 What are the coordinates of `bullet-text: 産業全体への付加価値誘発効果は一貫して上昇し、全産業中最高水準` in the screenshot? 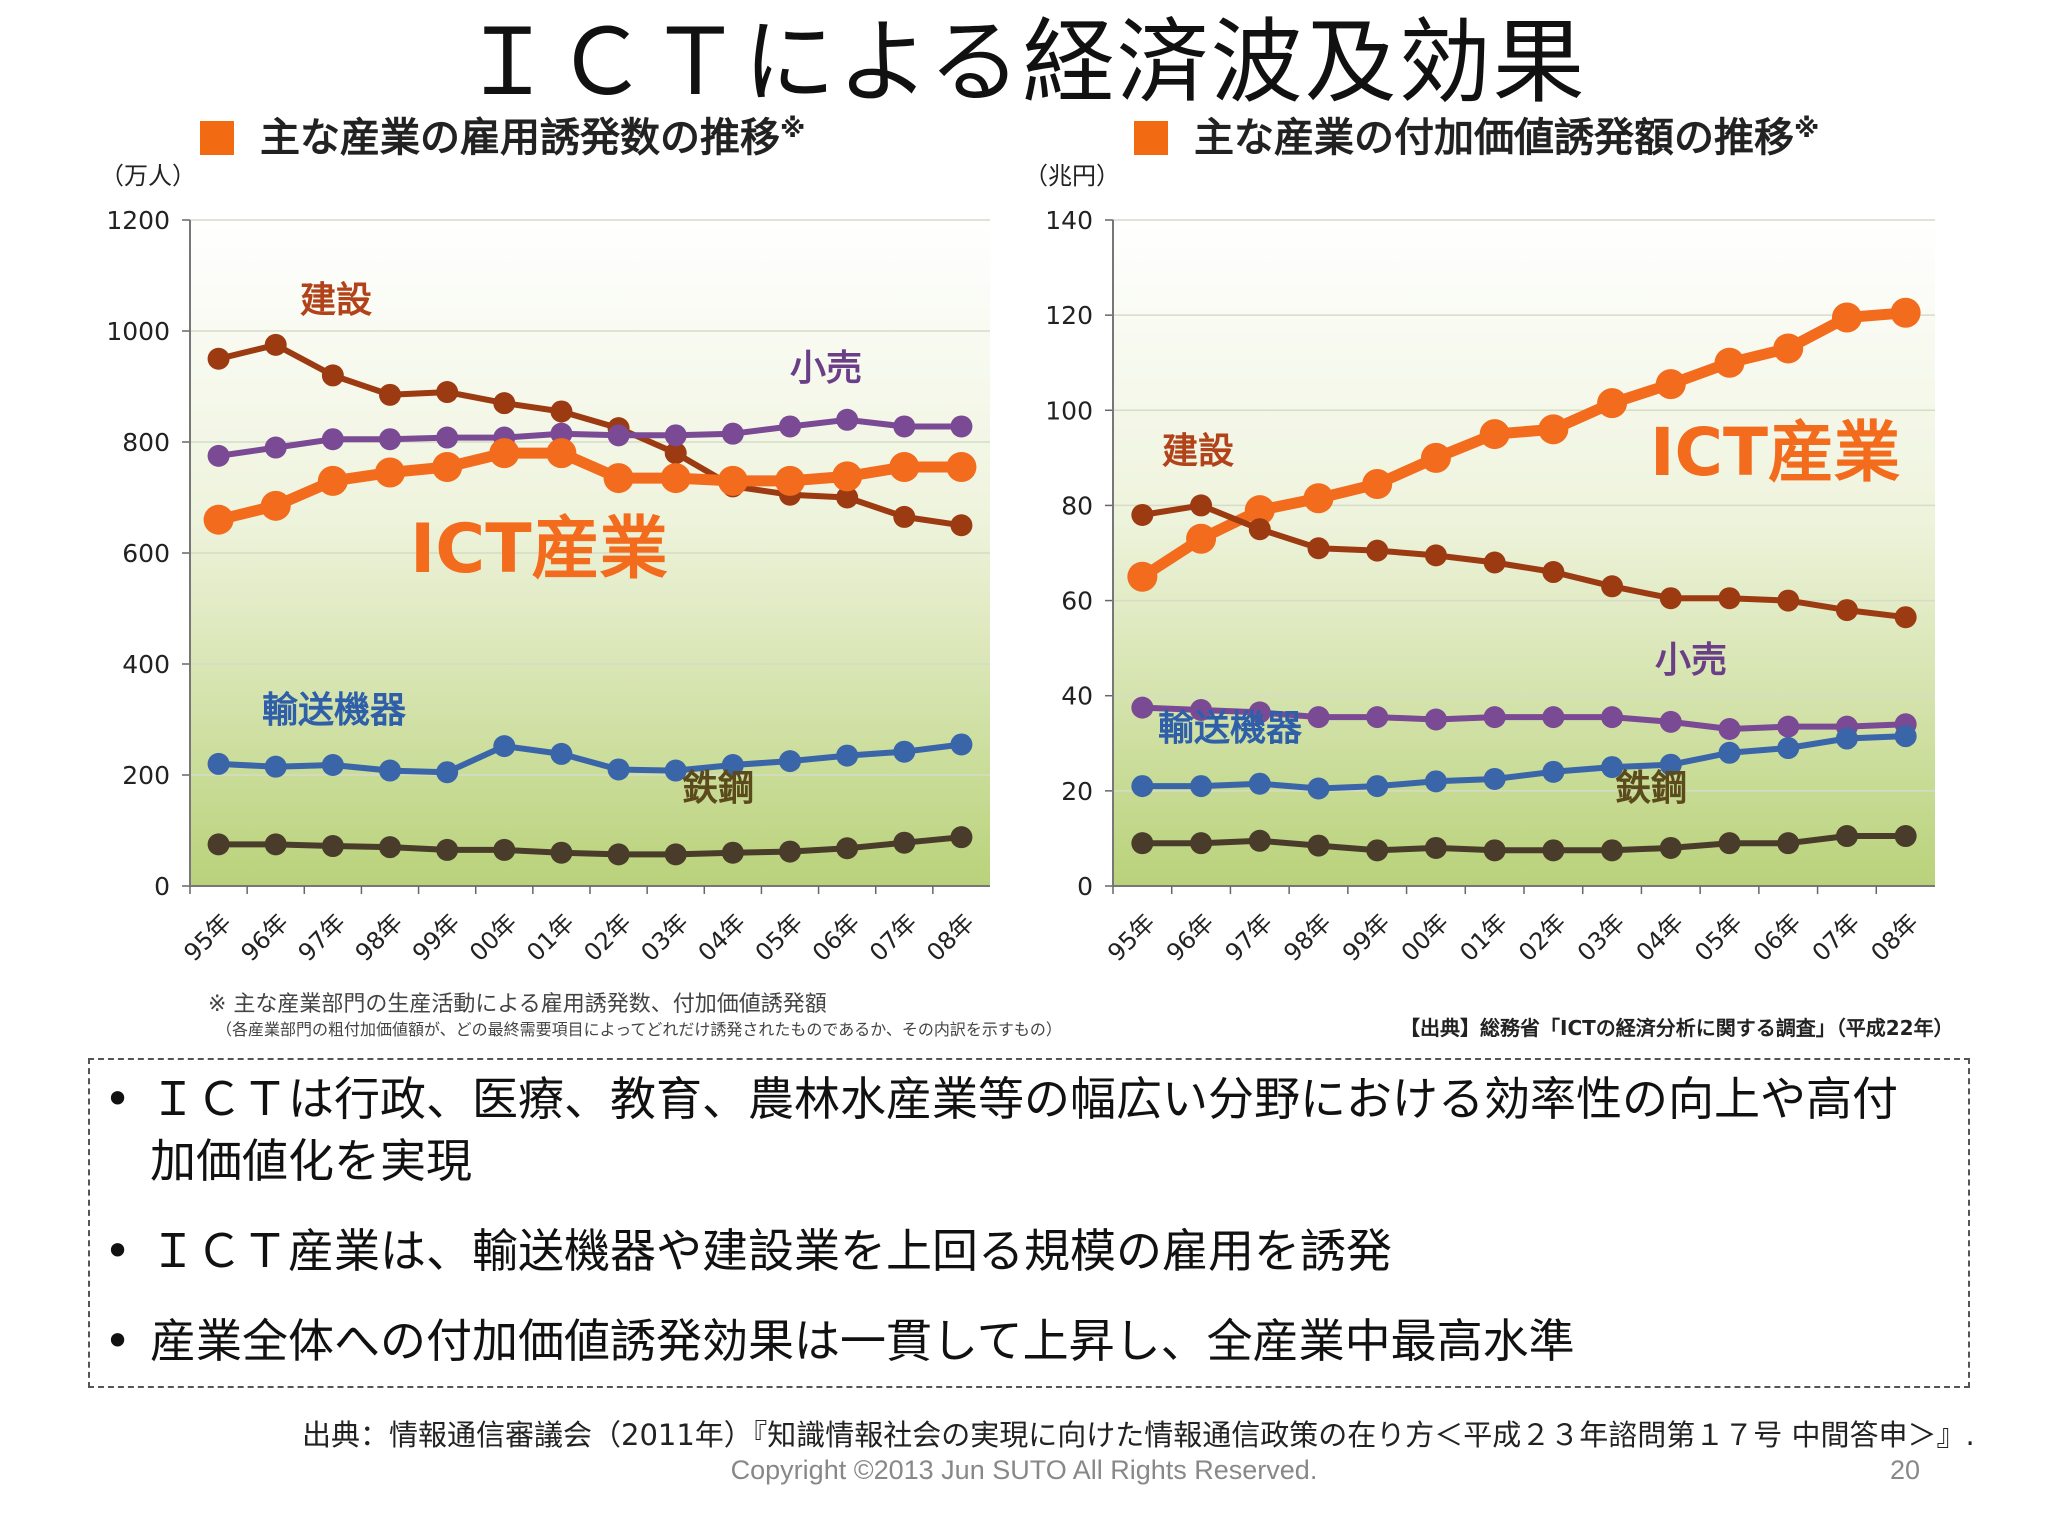 It's located at (862, 1341).